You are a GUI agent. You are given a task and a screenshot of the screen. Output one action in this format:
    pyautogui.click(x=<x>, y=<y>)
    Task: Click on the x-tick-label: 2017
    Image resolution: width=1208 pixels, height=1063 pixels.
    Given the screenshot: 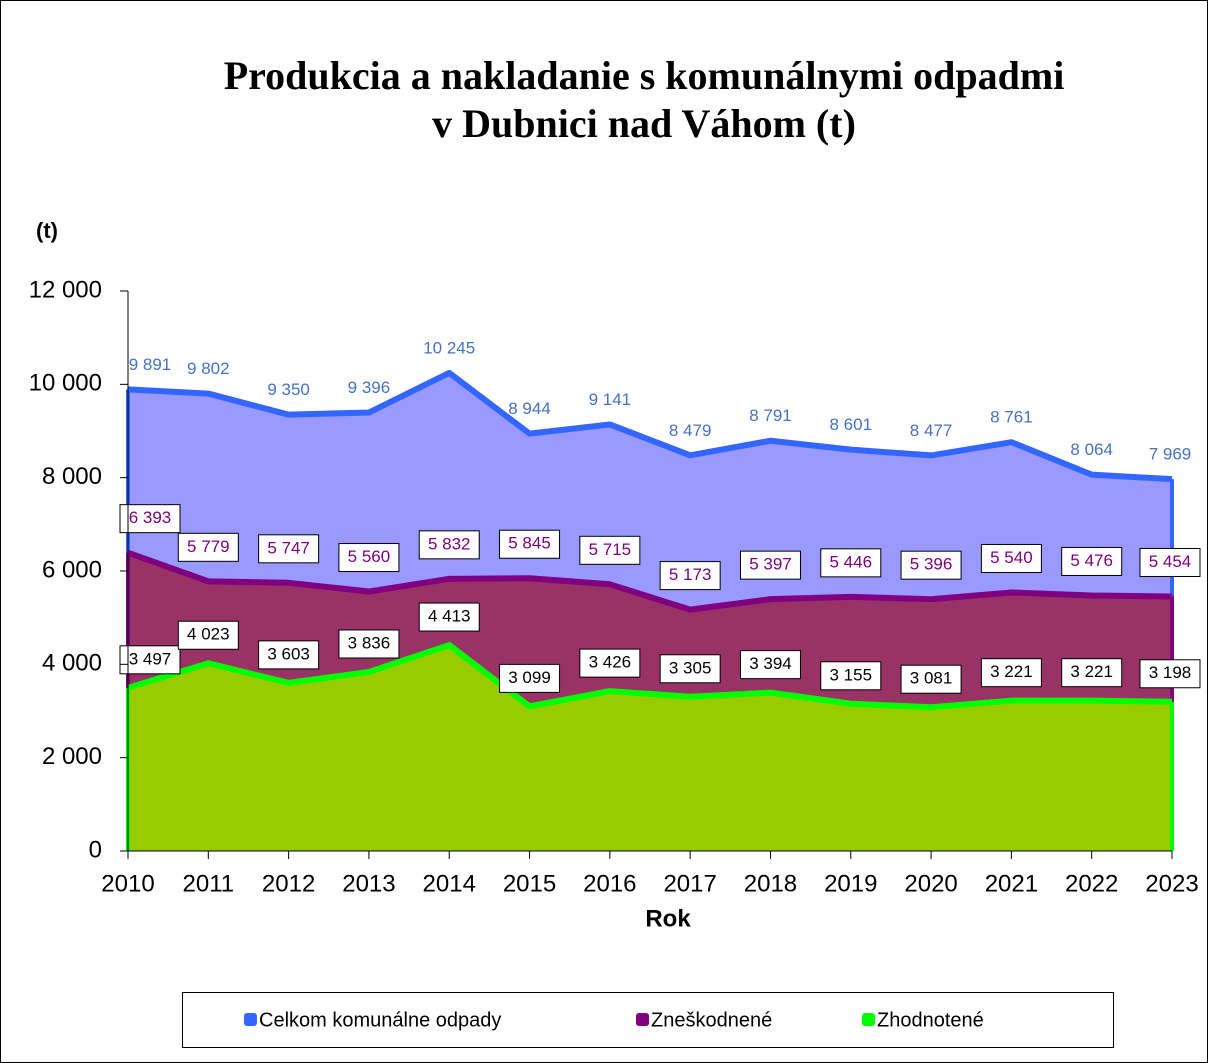 What is the action you would take?
    pyautogui.click(x=689, y=883)
    